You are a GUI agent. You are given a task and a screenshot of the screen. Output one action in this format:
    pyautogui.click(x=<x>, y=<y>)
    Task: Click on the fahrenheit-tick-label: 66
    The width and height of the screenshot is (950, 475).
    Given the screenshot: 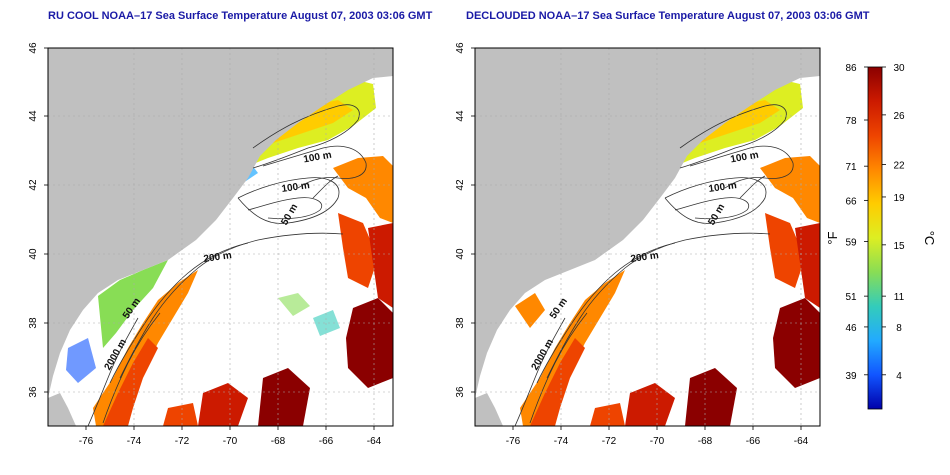 What is the action you would take?
    pyautogui.click(x=851, y=201)
    